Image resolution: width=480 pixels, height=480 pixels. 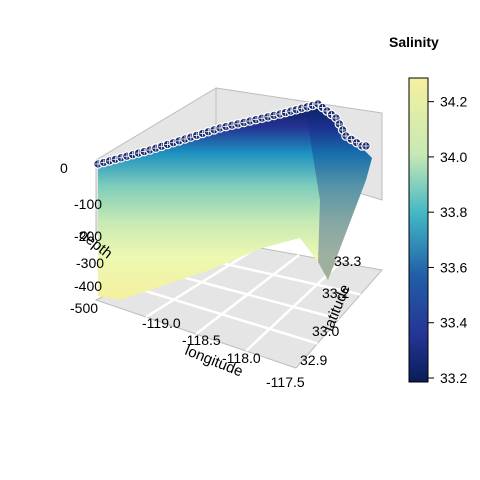 I want to click on longitude-axis-ticks: -119.0-118.5-118.0 -117.5, so click(x=223, y=352).